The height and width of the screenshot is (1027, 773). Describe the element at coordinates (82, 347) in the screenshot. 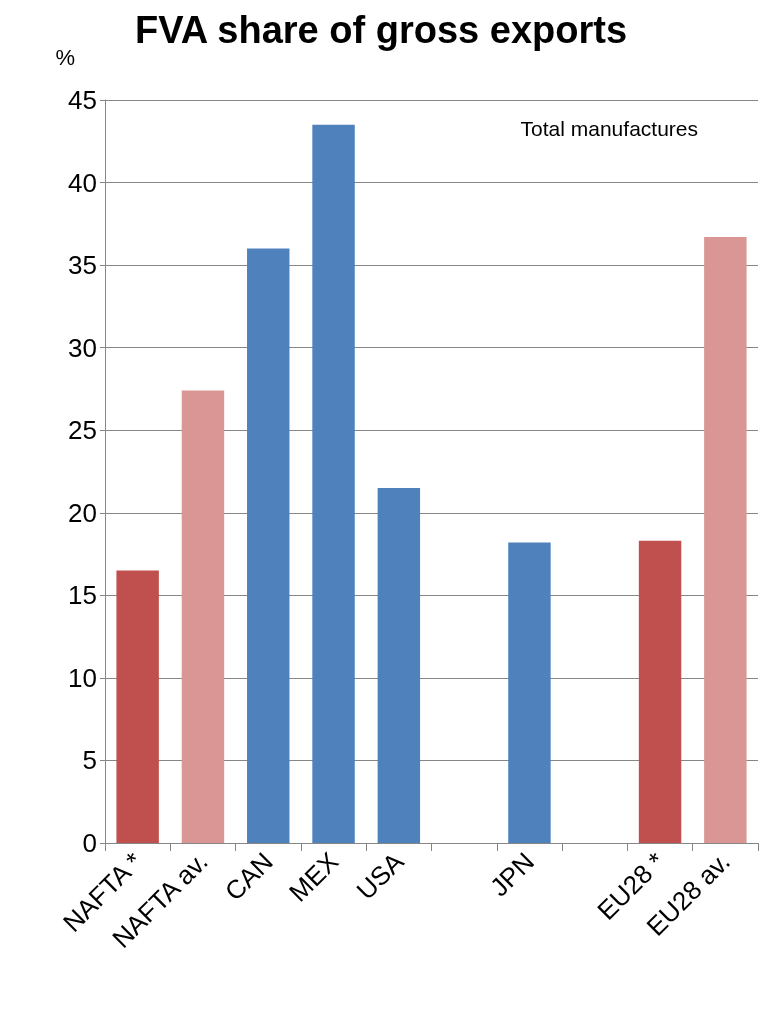

I see `y-tick-label: 30` at that location.